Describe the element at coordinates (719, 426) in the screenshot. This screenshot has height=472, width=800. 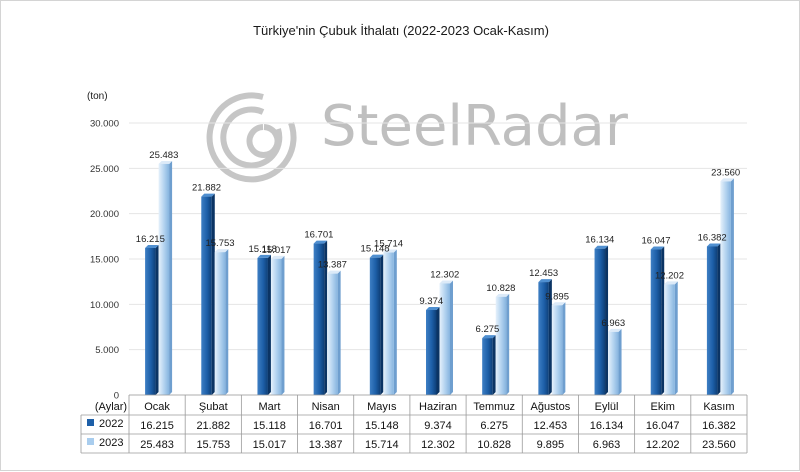
I see `table-cell-2022-10: 16.382` at that location.